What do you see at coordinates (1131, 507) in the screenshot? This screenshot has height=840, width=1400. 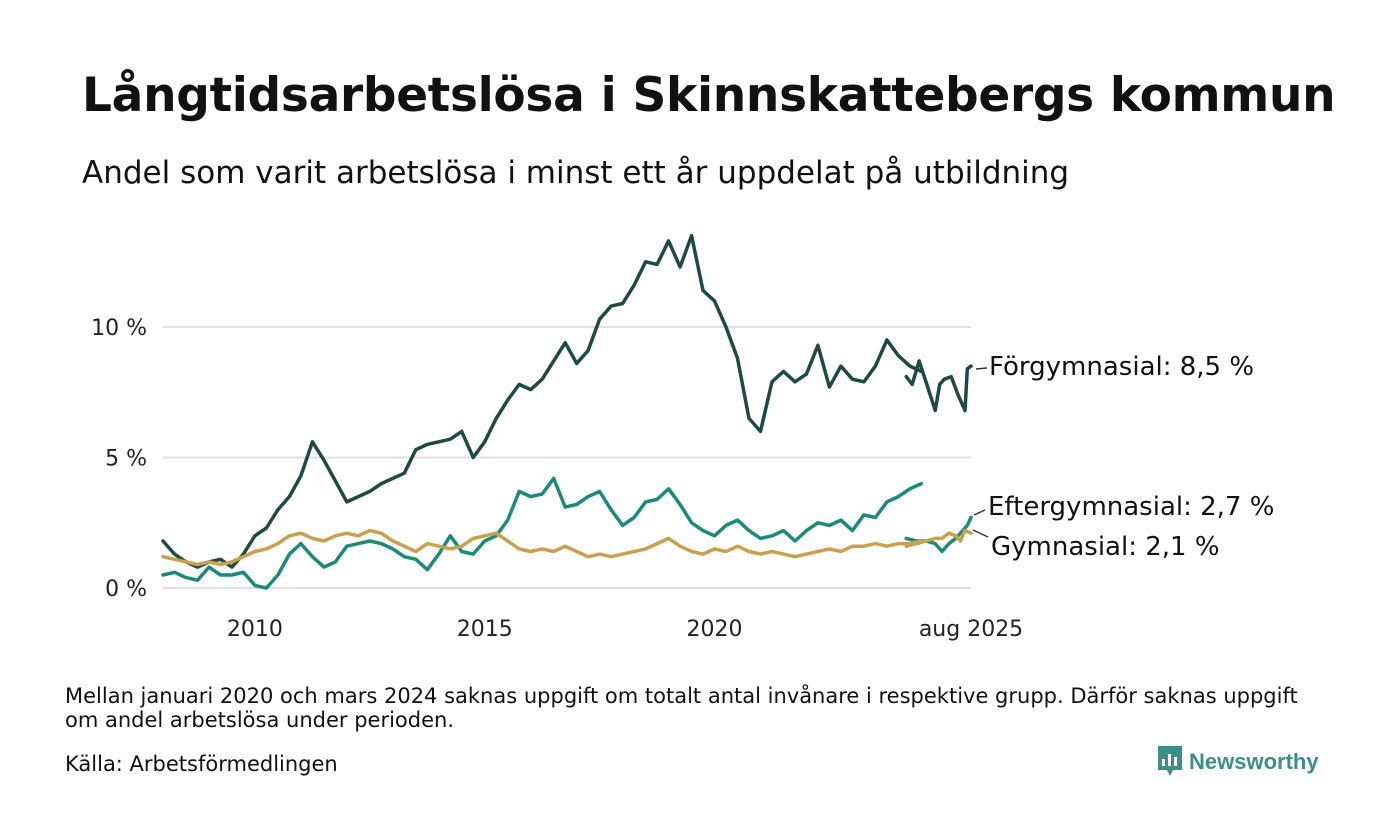 I see `series-end-label: Eftergymnasial: 2,7 %` at bounding box center [1131, 507].